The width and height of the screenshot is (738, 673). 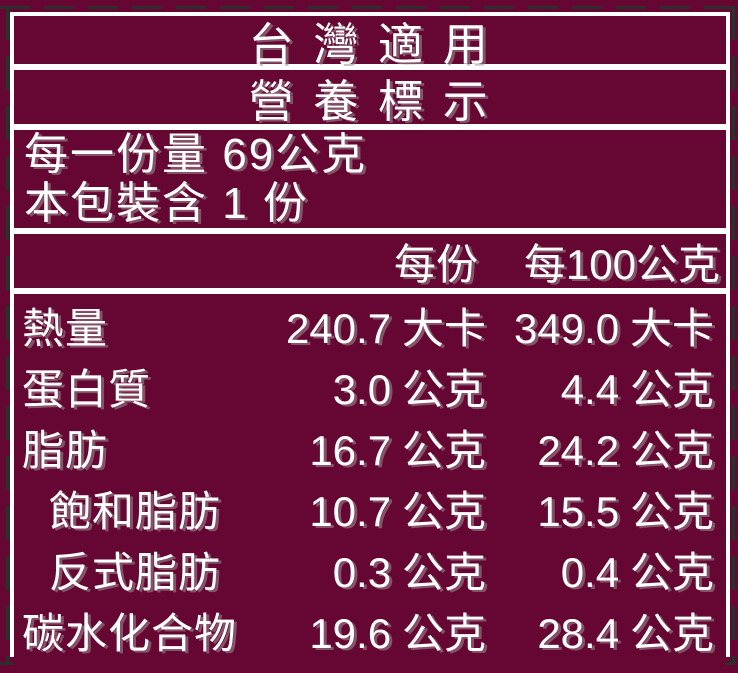 I want to click on nutrient-name: 糖, so click(x=151, y=667).